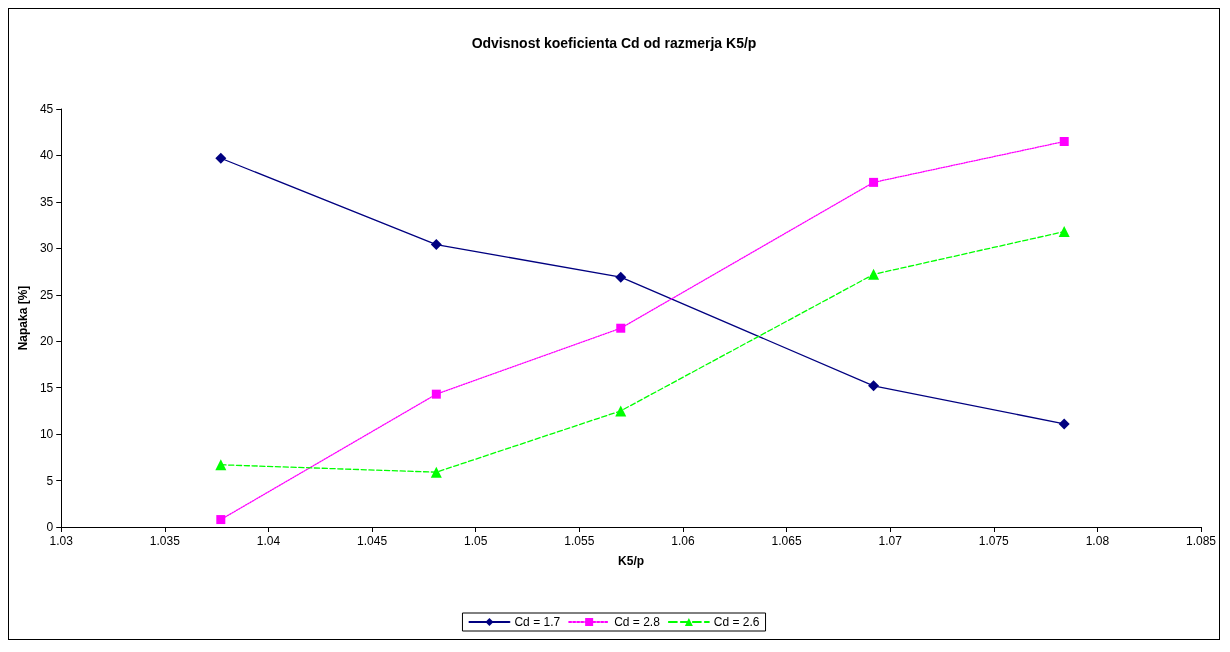  What do you see at coordinates (61, 541) in the screenshot?
I see `x-tick-label: 1.03` at bounding box center [61, 541].